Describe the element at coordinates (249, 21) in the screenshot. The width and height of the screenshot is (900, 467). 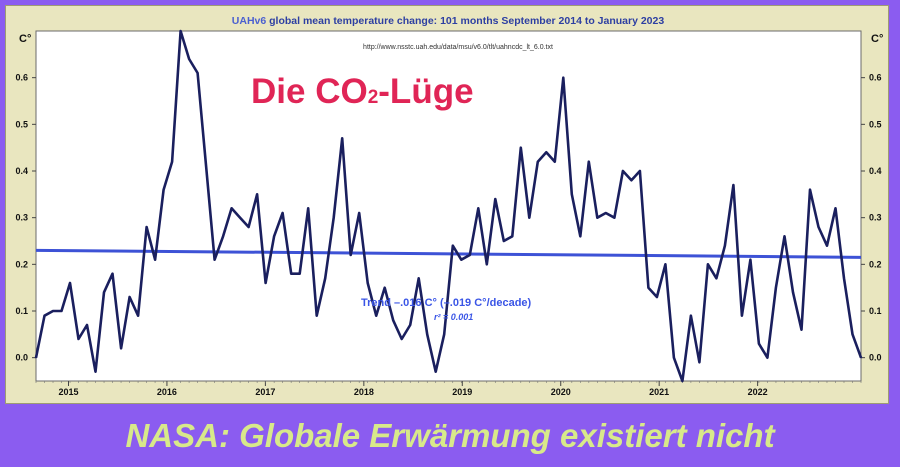
I see `chart-title-brand: UAHv6` at that location.